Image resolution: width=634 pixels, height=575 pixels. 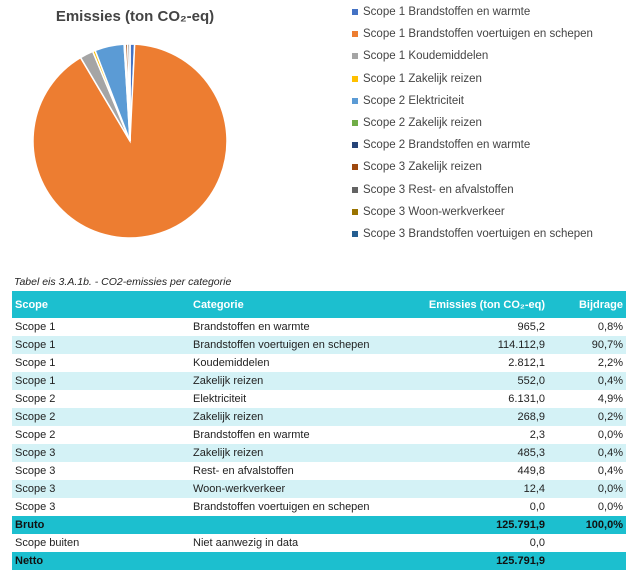 I want to click on legend-item: Scope 3 Rest- en afvalstoffen, so click(x=492, y=190).